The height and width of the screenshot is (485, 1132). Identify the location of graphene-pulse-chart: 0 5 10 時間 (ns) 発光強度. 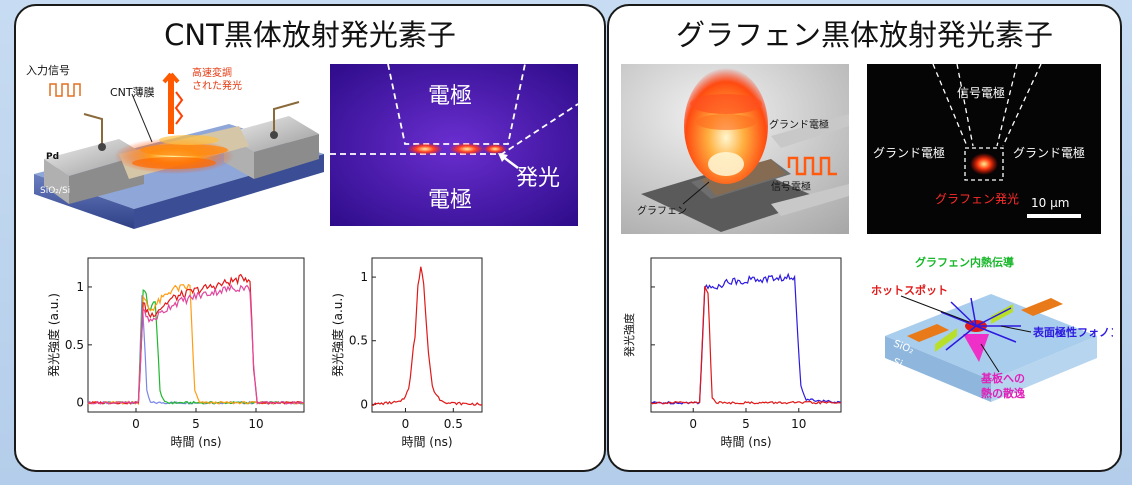
(732, 353).